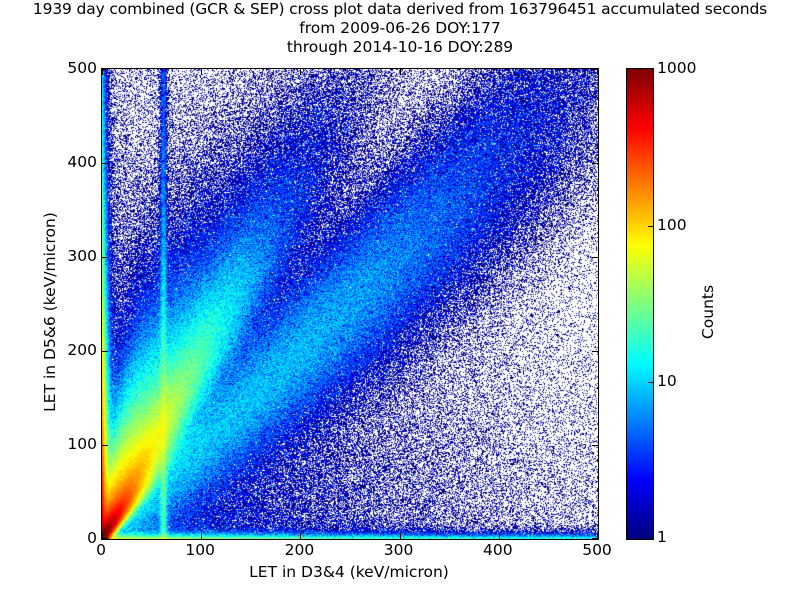  What do you see at coordinates (662, 537) in the screenshot?
I see `colorbar-ticklabel-1: 1` at bounding box center [662, 537].